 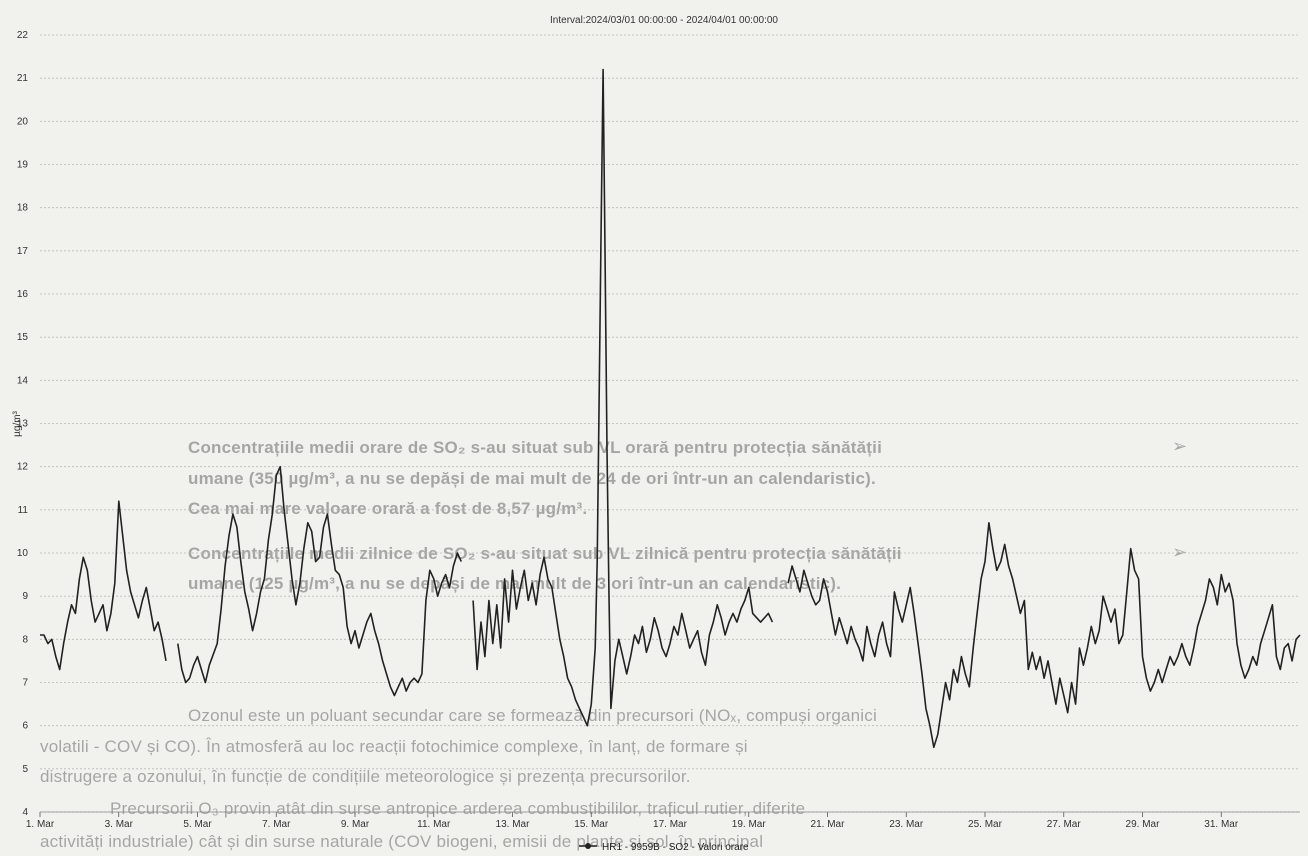 What do you see at coordinates (119, 824) in the screenshot?
I see `x-tick-label: 3. Mar` at bounding box center [119, 824].